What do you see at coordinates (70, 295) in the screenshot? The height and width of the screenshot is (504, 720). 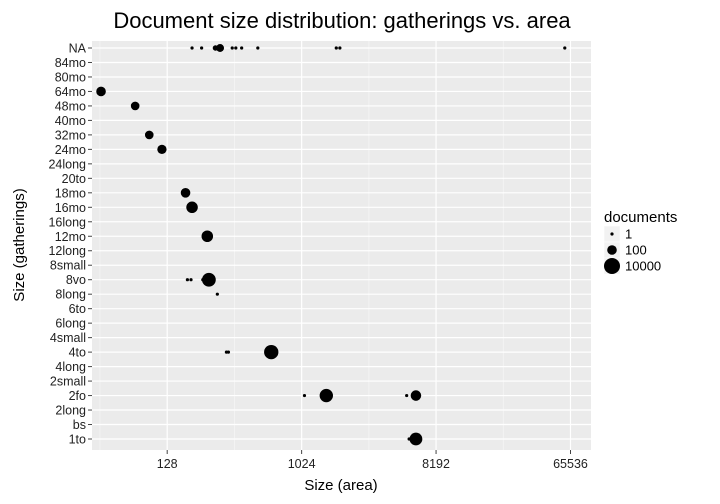 I see `y-tick-label: 8long` at bounding box center [70, 295].